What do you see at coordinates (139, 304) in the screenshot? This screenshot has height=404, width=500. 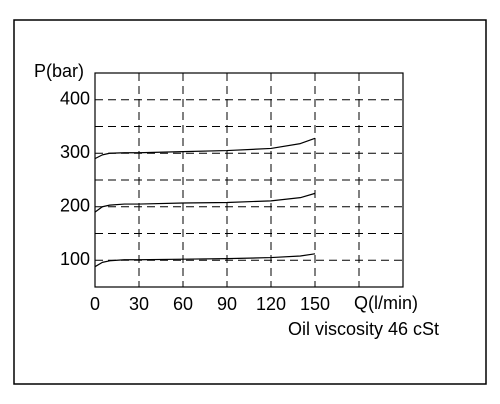 I see `x-tick-label: 30` at bounding box center [139, 304].